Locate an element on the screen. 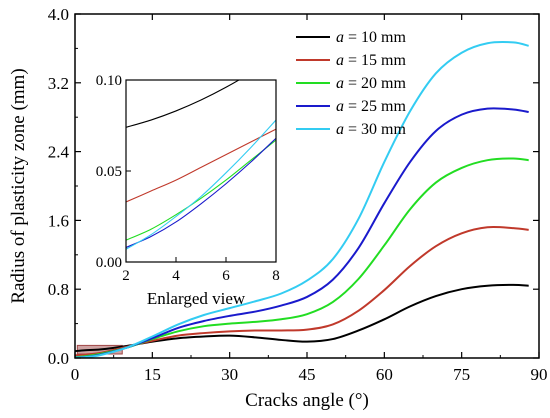  legend-label: a = 10 mm is located at coordinates (371, 37).